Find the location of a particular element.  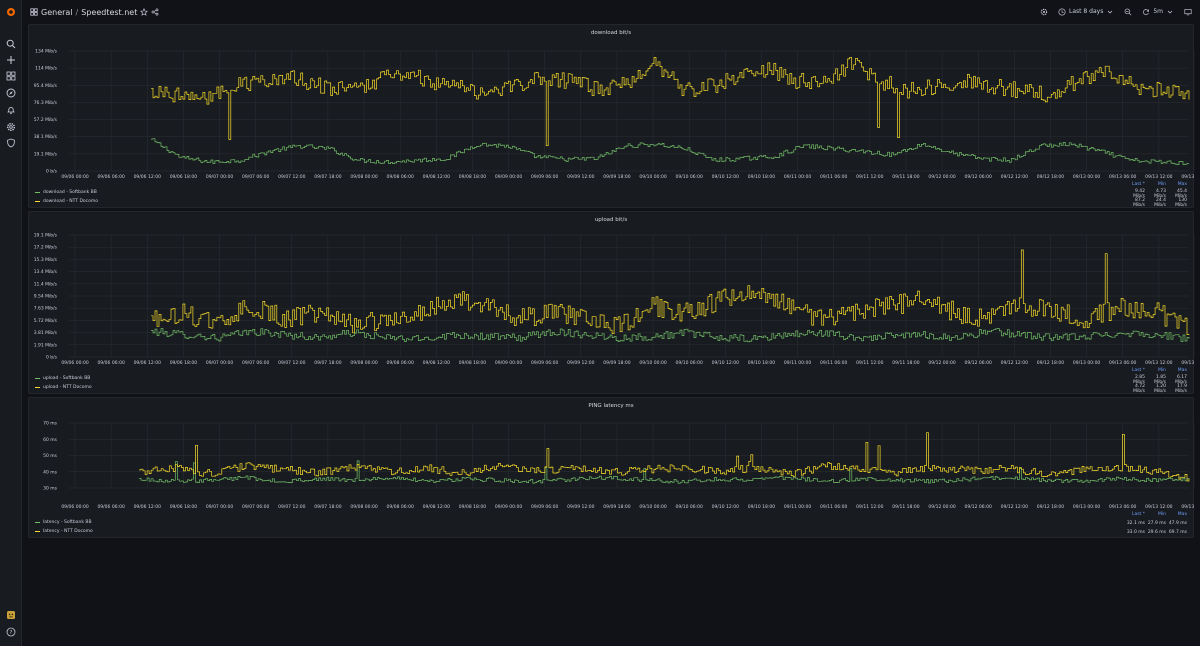

x-tick-label: 09/06 18:00 is located at coordinates (184, 177).